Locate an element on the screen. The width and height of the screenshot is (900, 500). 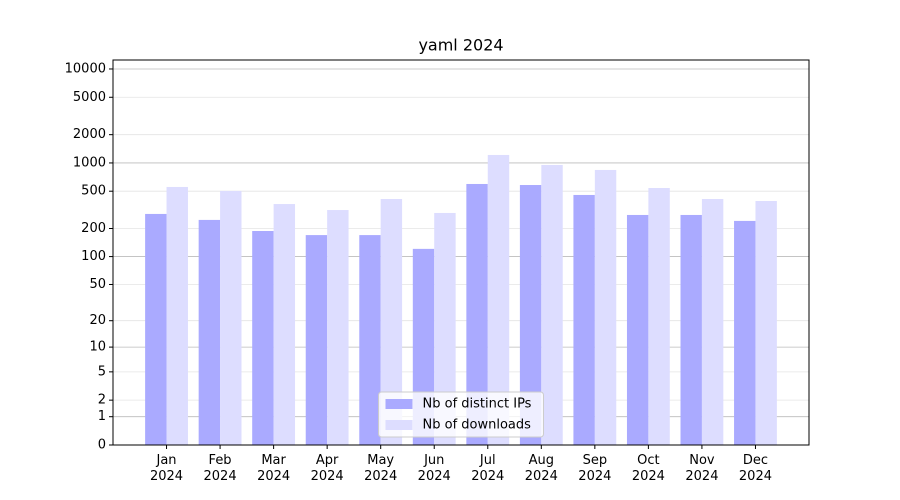
x-tick-label: Oct 2024 is located at coordinates (648, 468).